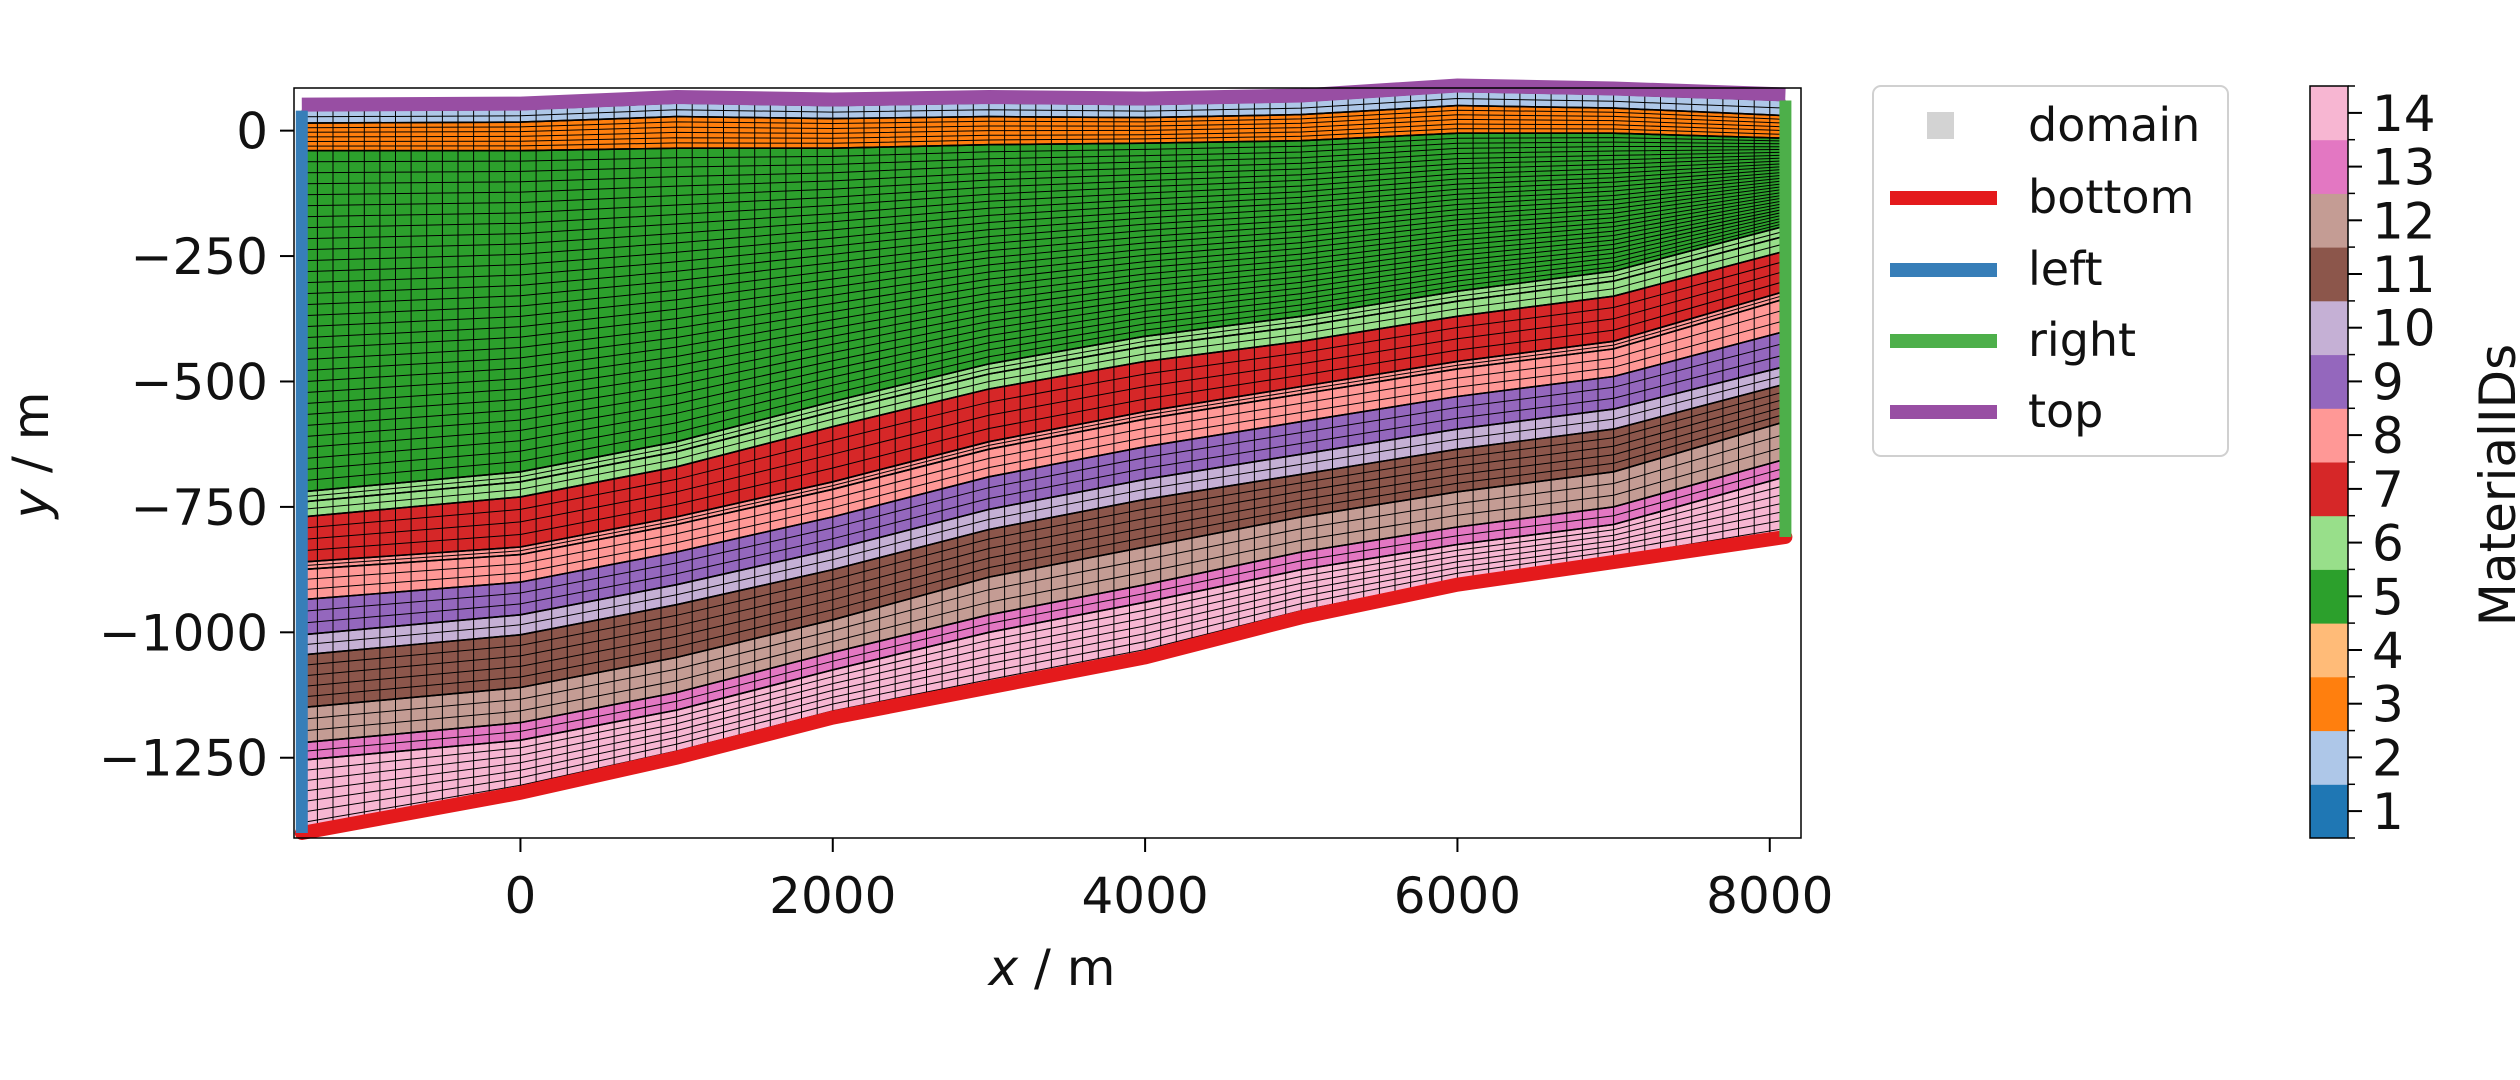 This screenshot has width=2520, height=1080. I want to click on x-axis-label: x / m, so click(1051, 968).